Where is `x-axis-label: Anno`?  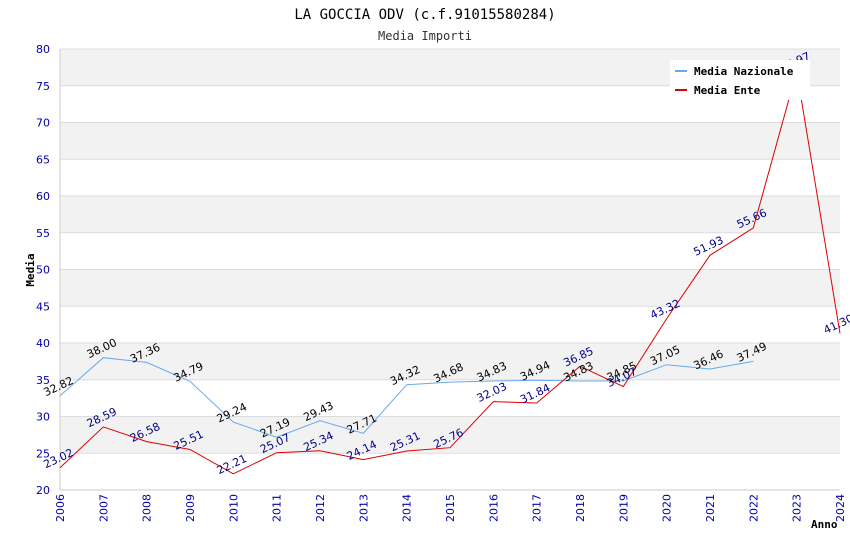
x-axis-label: Anno is located at coordinates (824, 524).